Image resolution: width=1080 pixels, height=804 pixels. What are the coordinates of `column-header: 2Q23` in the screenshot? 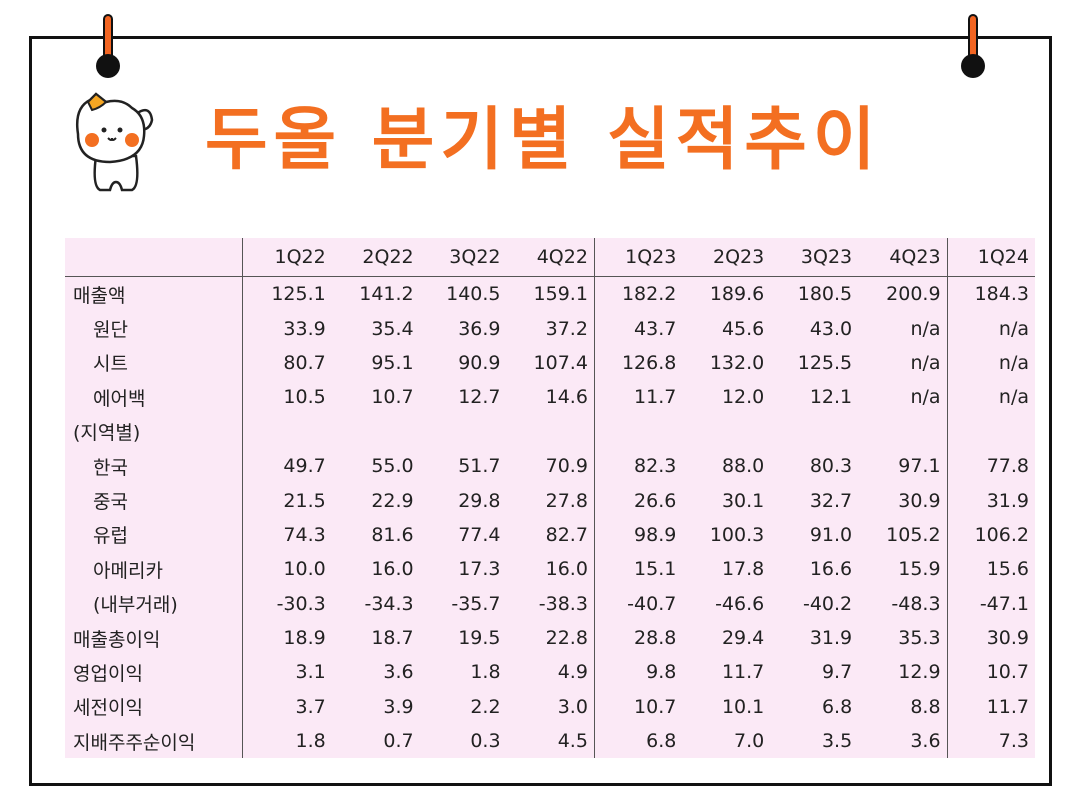 It's located at (726, 257).